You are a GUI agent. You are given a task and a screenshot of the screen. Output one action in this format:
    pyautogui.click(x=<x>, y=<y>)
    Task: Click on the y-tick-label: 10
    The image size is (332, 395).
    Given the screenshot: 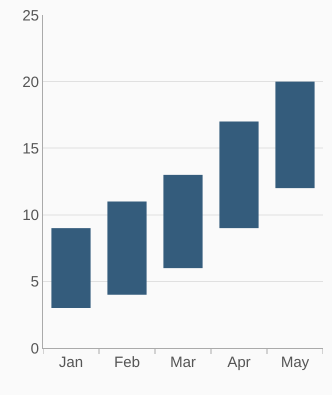 What is the action you would take?
    pyautogui.click(x=30, y=215)
    